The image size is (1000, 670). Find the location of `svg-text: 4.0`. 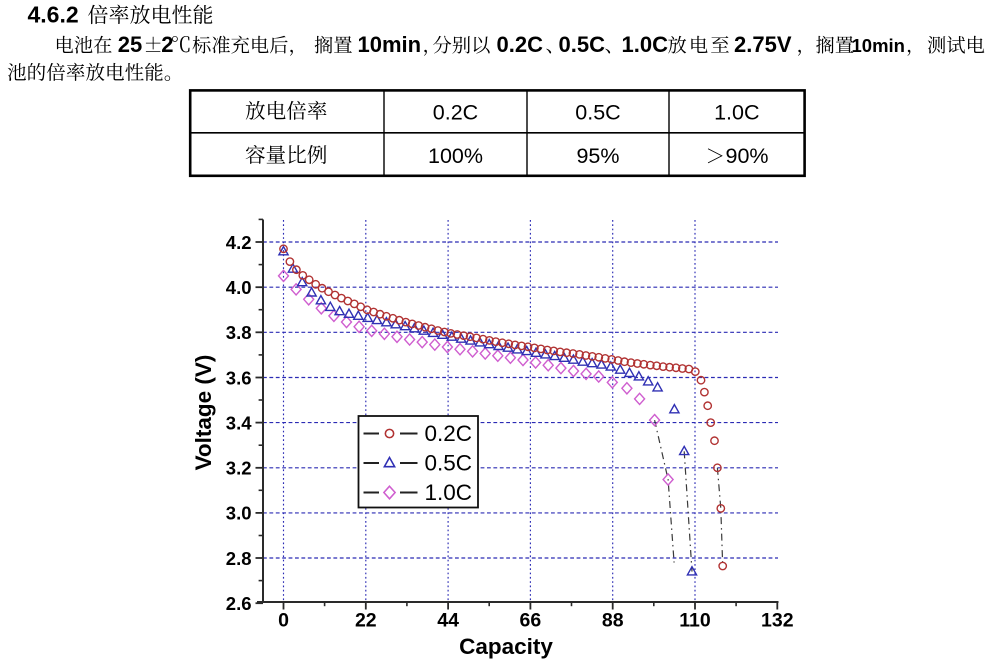

svg-text: 4.0 is located at coordinates (239, 287).